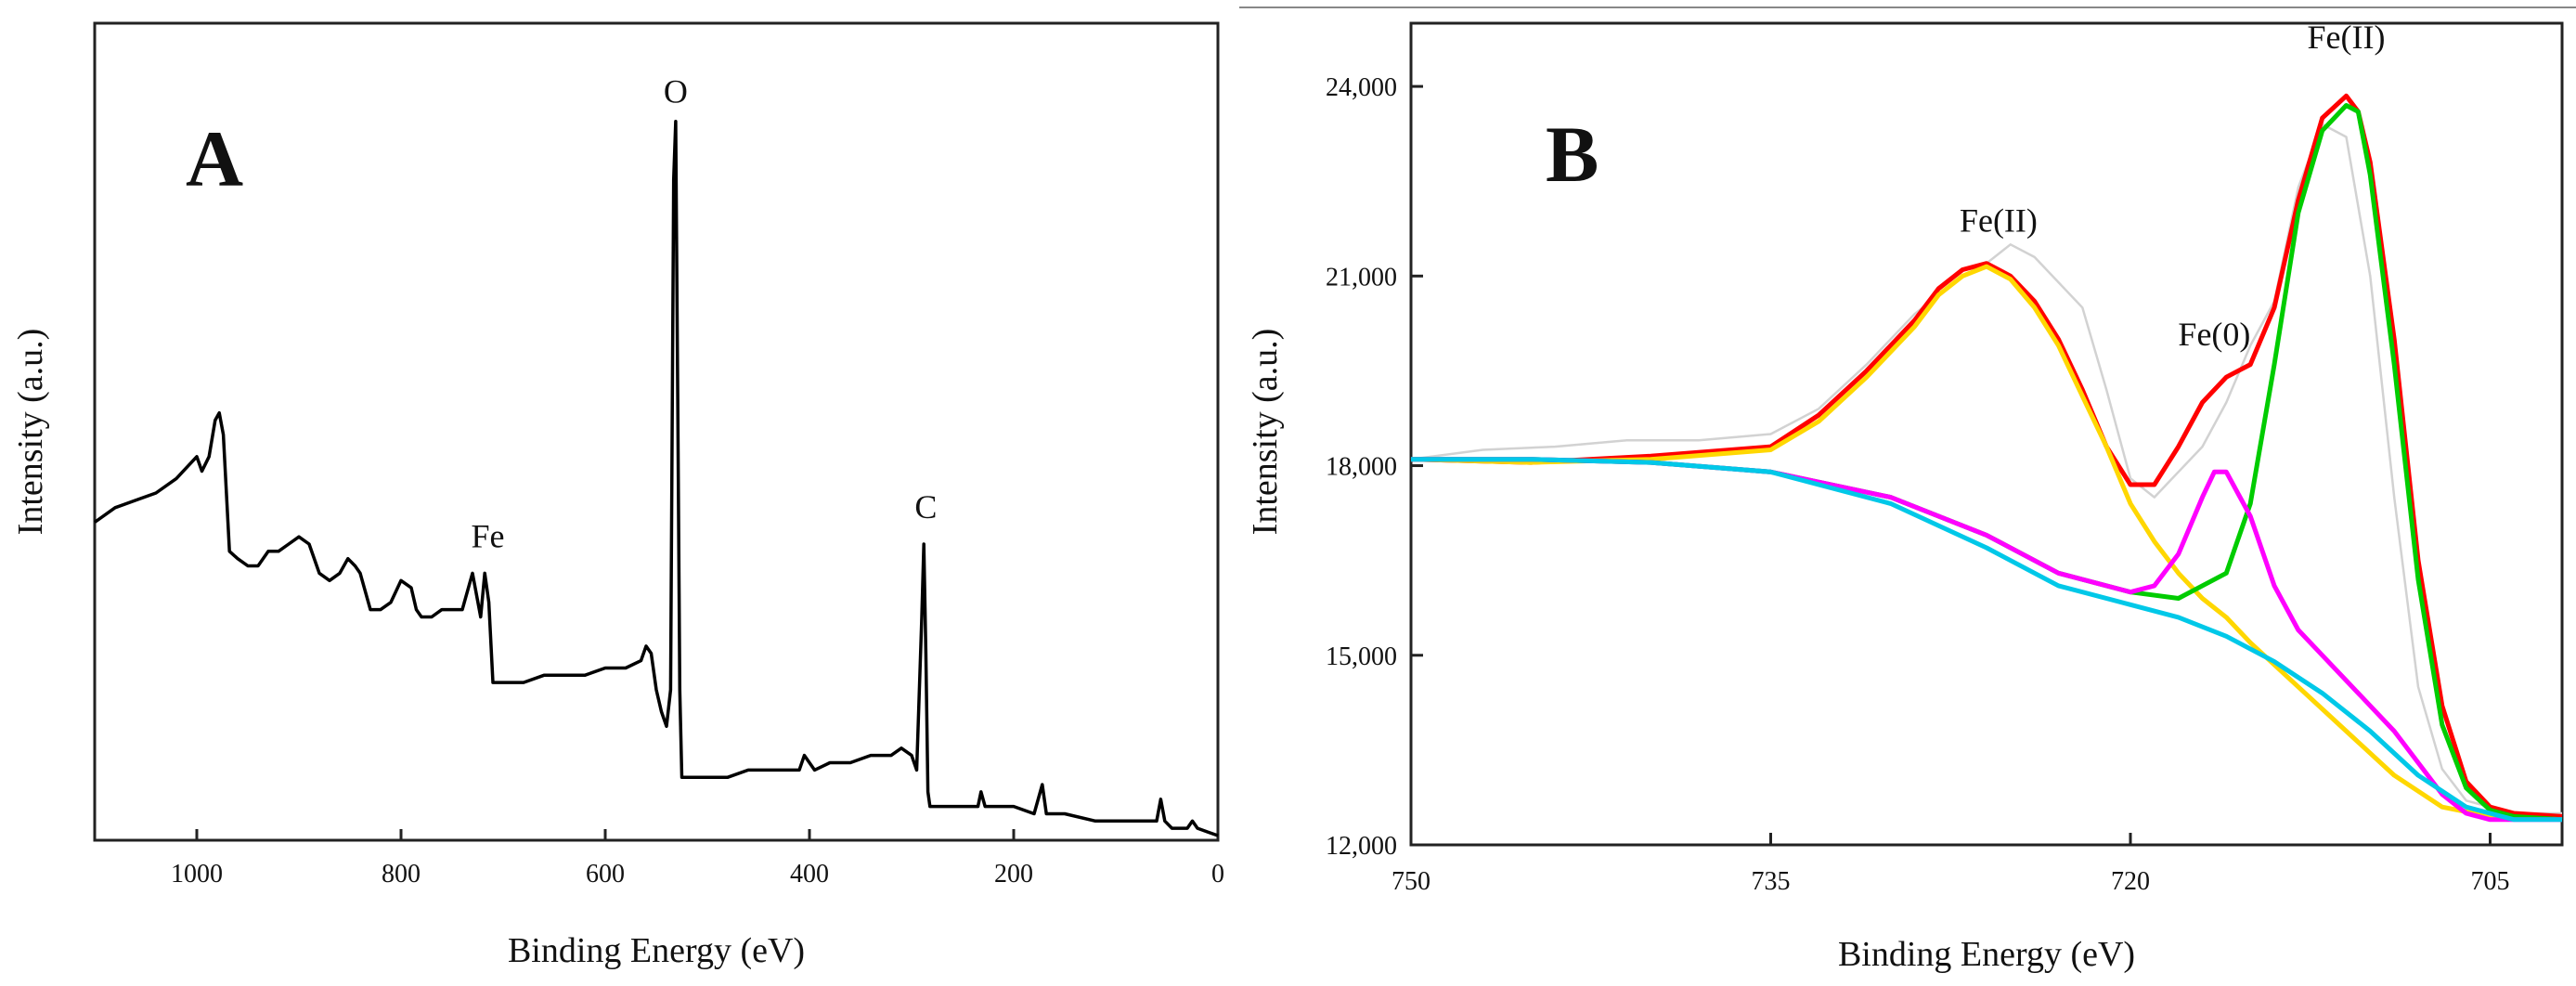 This screenshot has width=2576, height=986. I want to click on panel-b-annotations: Fe(II) Fe(0) Fe(II), so click(2173, 186).